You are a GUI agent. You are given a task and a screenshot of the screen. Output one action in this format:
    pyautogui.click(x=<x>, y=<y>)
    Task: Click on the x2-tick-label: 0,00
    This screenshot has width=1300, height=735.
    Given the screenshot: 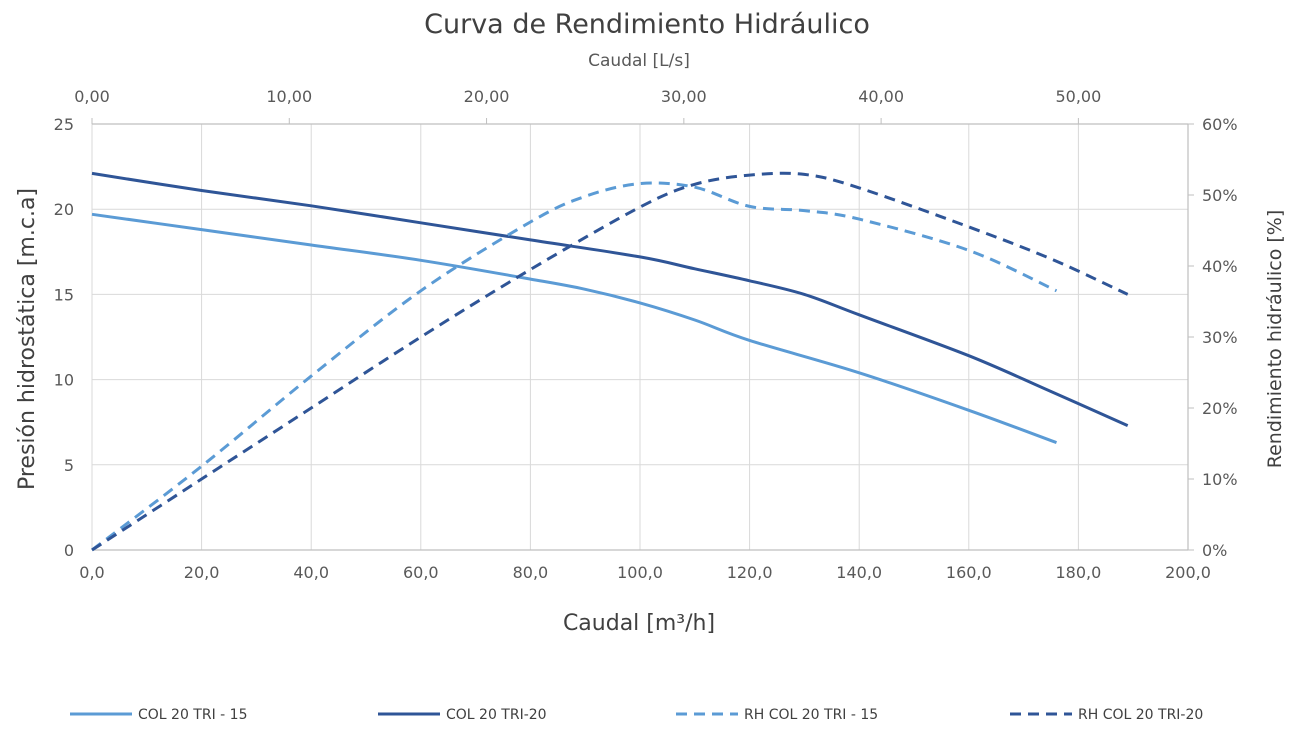 What is the action you would take?
    pyautogui.click(x=92, y=96)
    